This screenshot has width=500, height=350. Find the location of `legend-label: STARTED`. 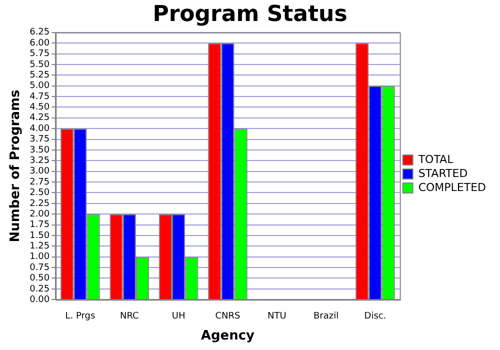

legend-label: STARTED is located at coordinates (443, 173).